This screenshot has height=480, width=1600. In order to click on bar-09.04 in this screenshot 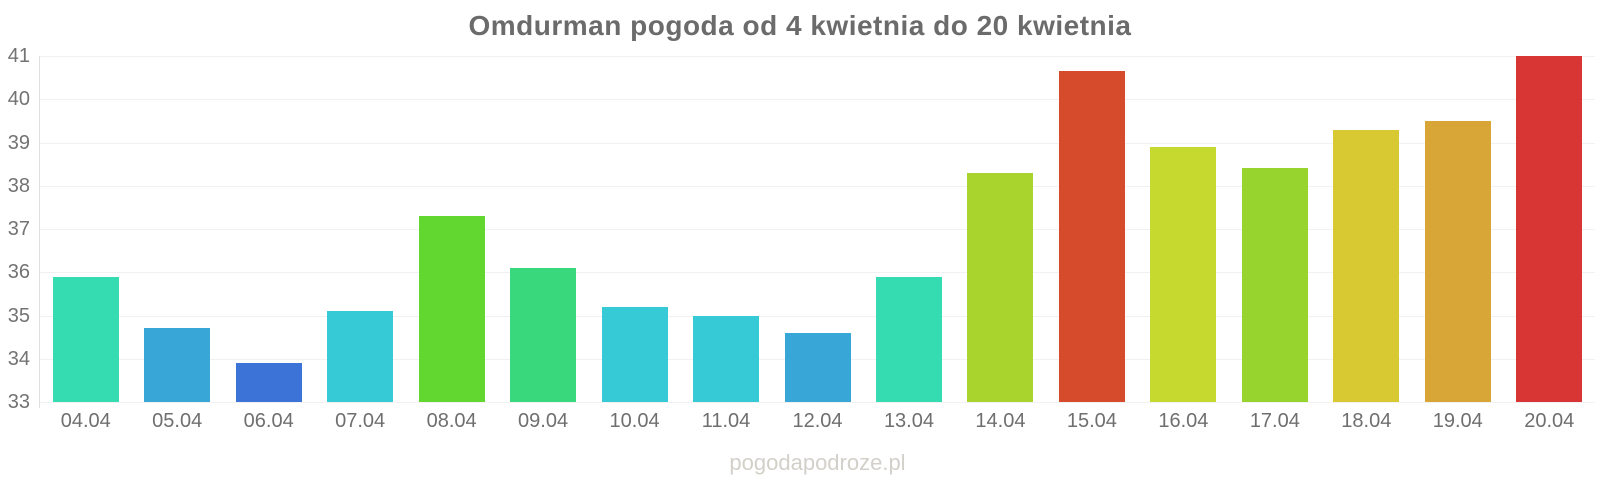, I will do `click(543, 334)`.